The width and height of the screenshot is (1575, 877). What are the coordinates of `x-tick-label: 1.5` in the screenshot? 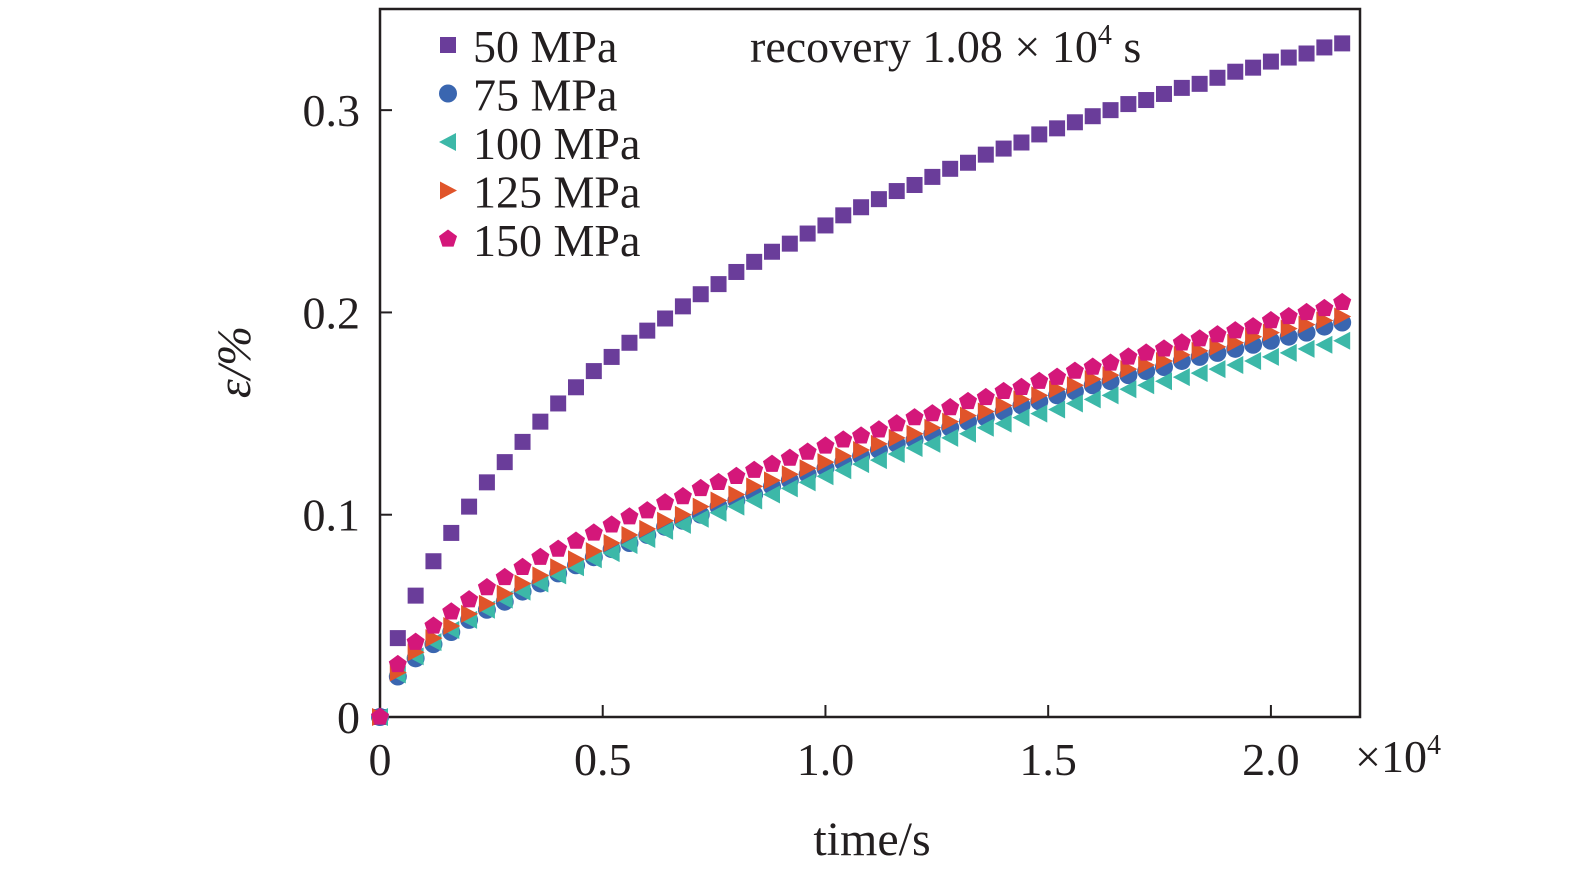 It's located at (1048, 759).